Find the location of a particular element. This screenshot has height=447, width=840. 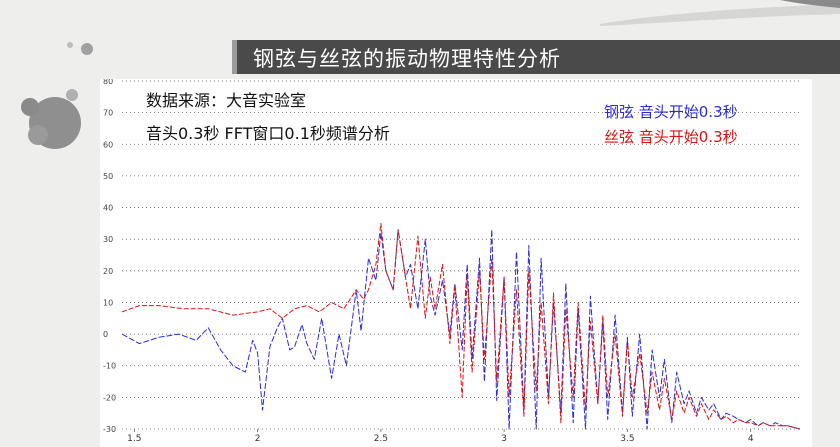

y-tick-label: 70 is located at coordinates (108, 113).